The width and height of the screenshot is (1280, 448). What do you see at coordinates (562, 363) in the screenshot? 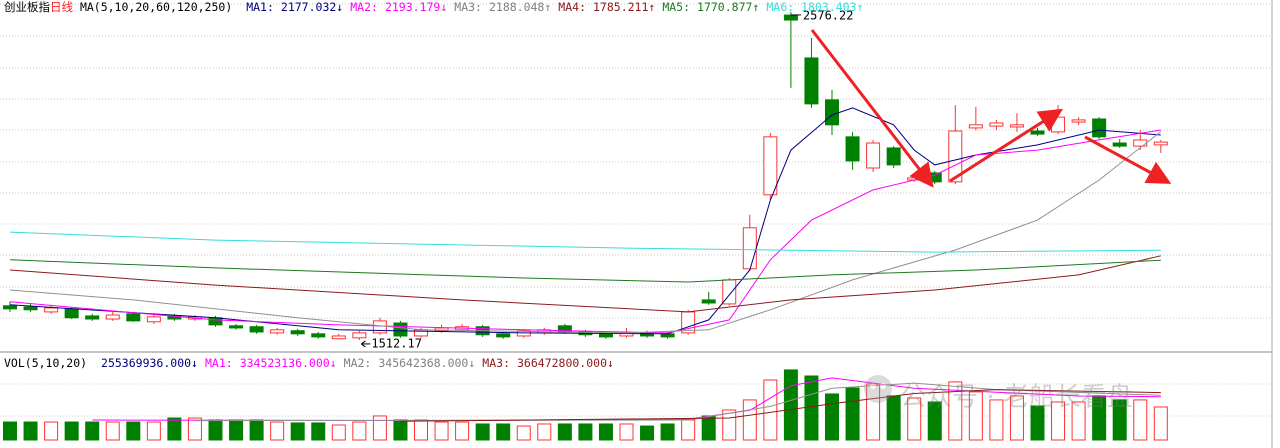
I see `legend-value: 366472800.000` at bounding box center [562, 363].